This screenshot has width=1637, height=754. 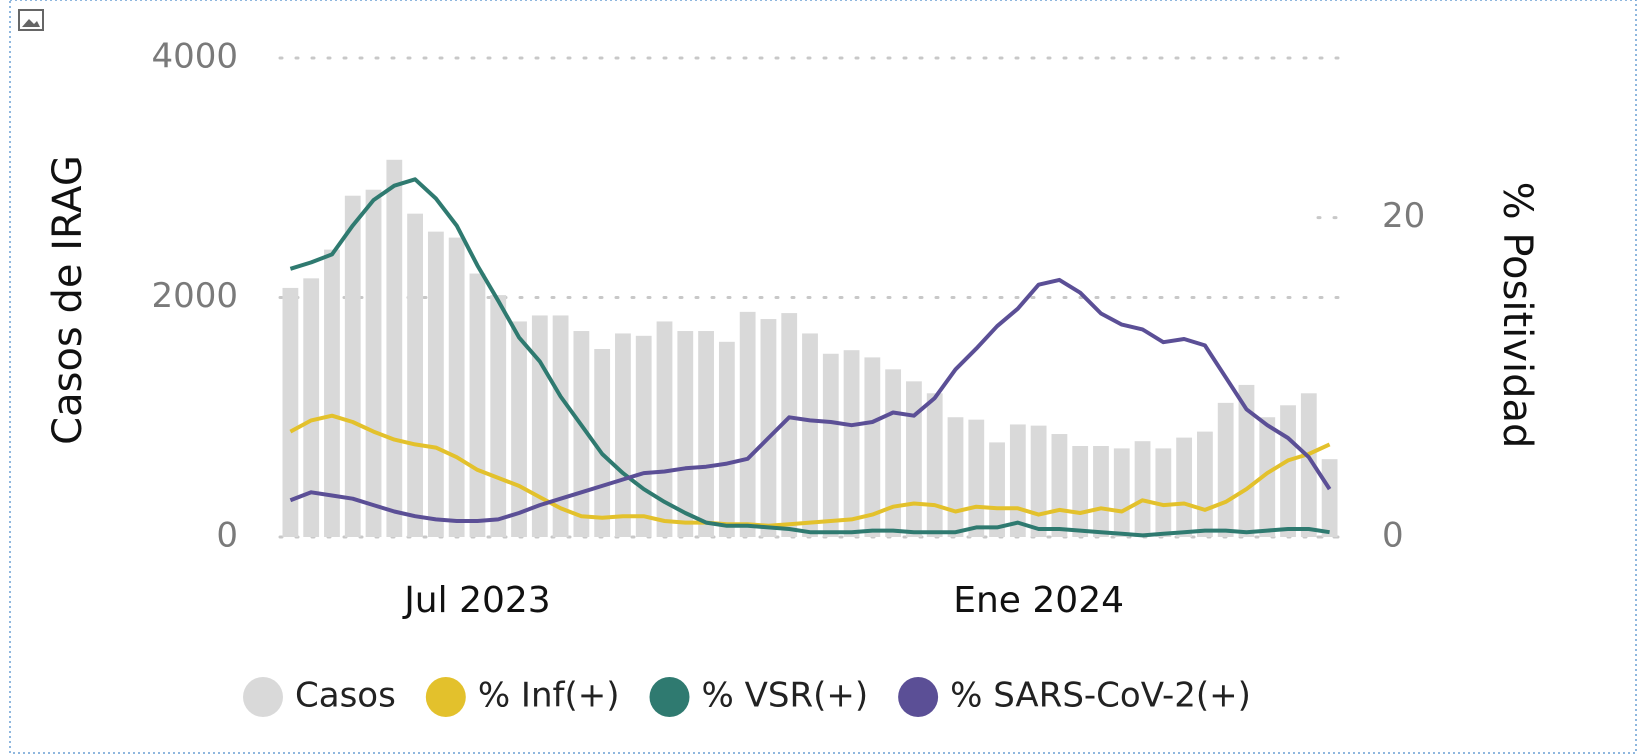 What do you see at coordinates (785, 696) in the screenshot?
I see `legend-label: % VSR(+)` at bounding box center [785, 696].